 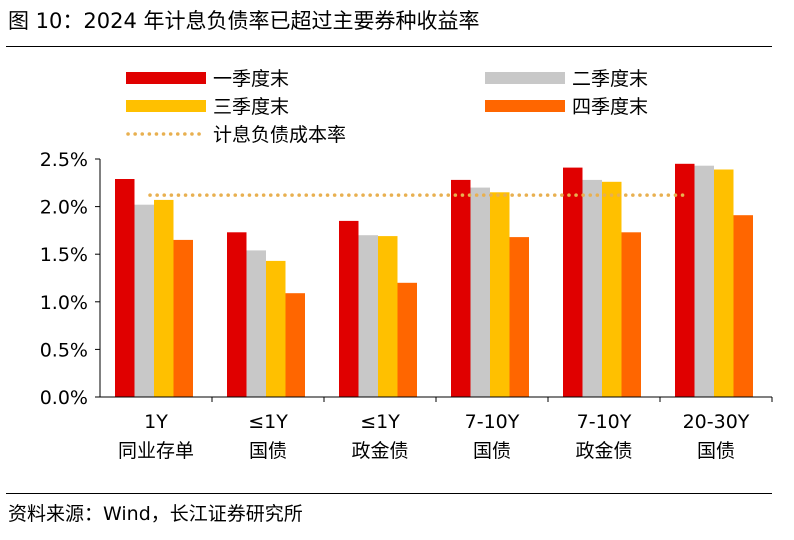 I want to click on title-rule, so click(x=389, y=46).